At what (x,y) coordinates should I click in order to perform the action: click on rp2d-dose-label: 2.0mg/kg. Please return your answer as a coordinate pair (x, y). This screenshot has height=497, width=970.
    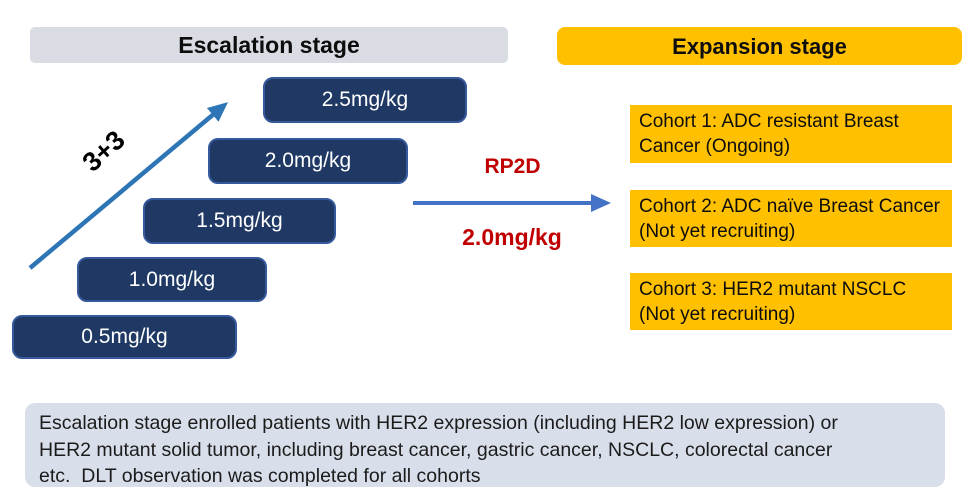
    Looking at the image, I should click on (512, 237).